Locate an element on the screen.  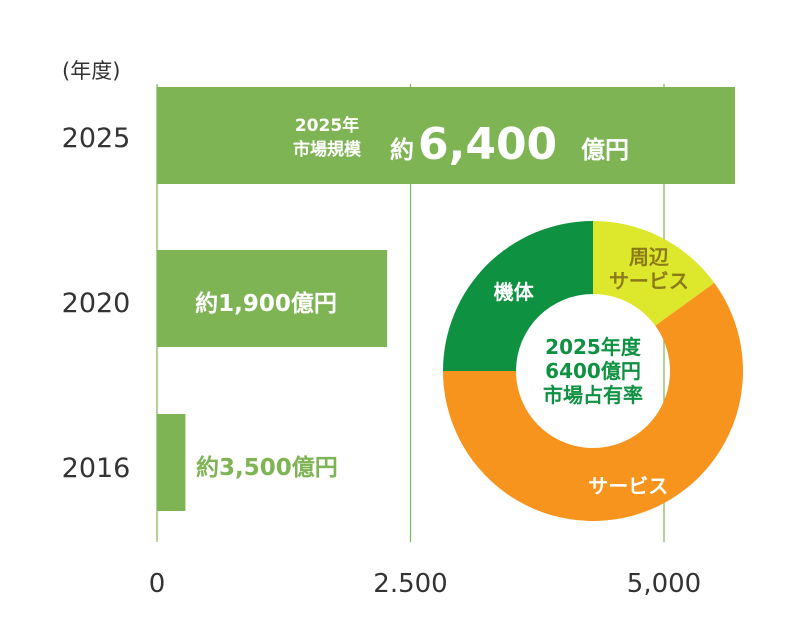
x-tick-label: 0 is located at coordinates (157, 584).